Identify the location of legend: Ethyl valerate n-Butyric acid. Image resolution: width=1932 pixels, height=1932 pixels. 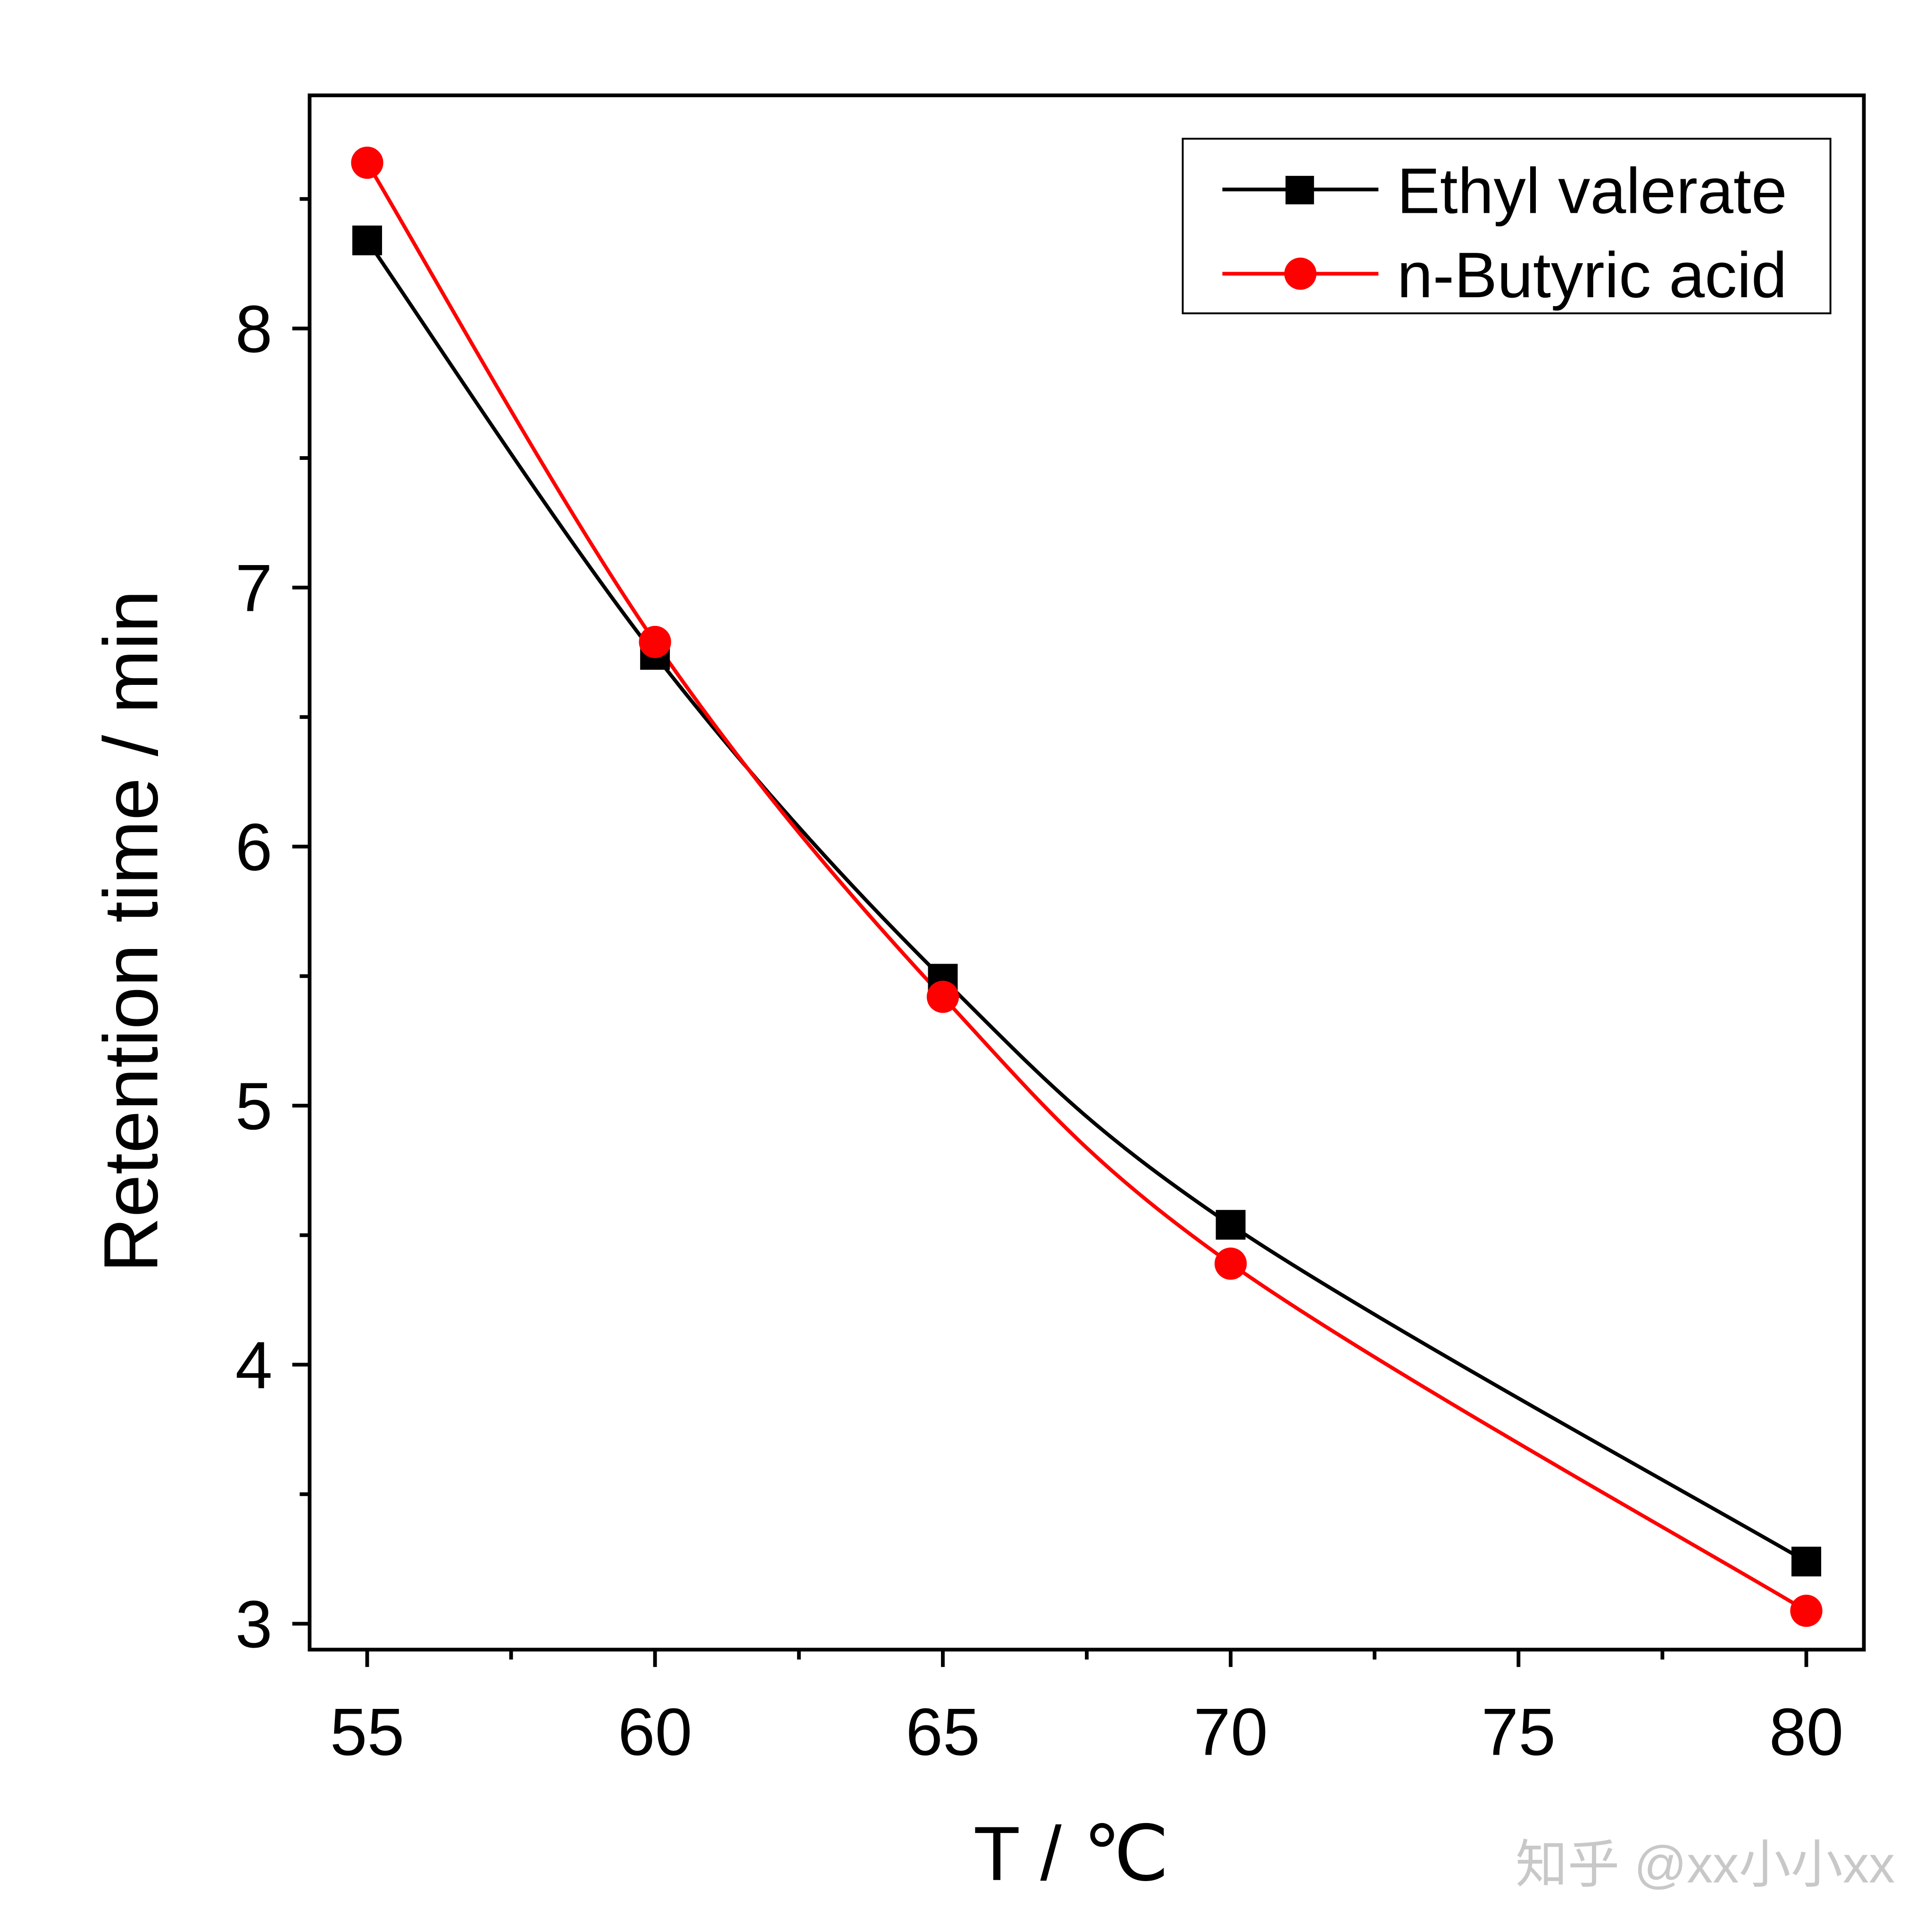
(1507, 227).